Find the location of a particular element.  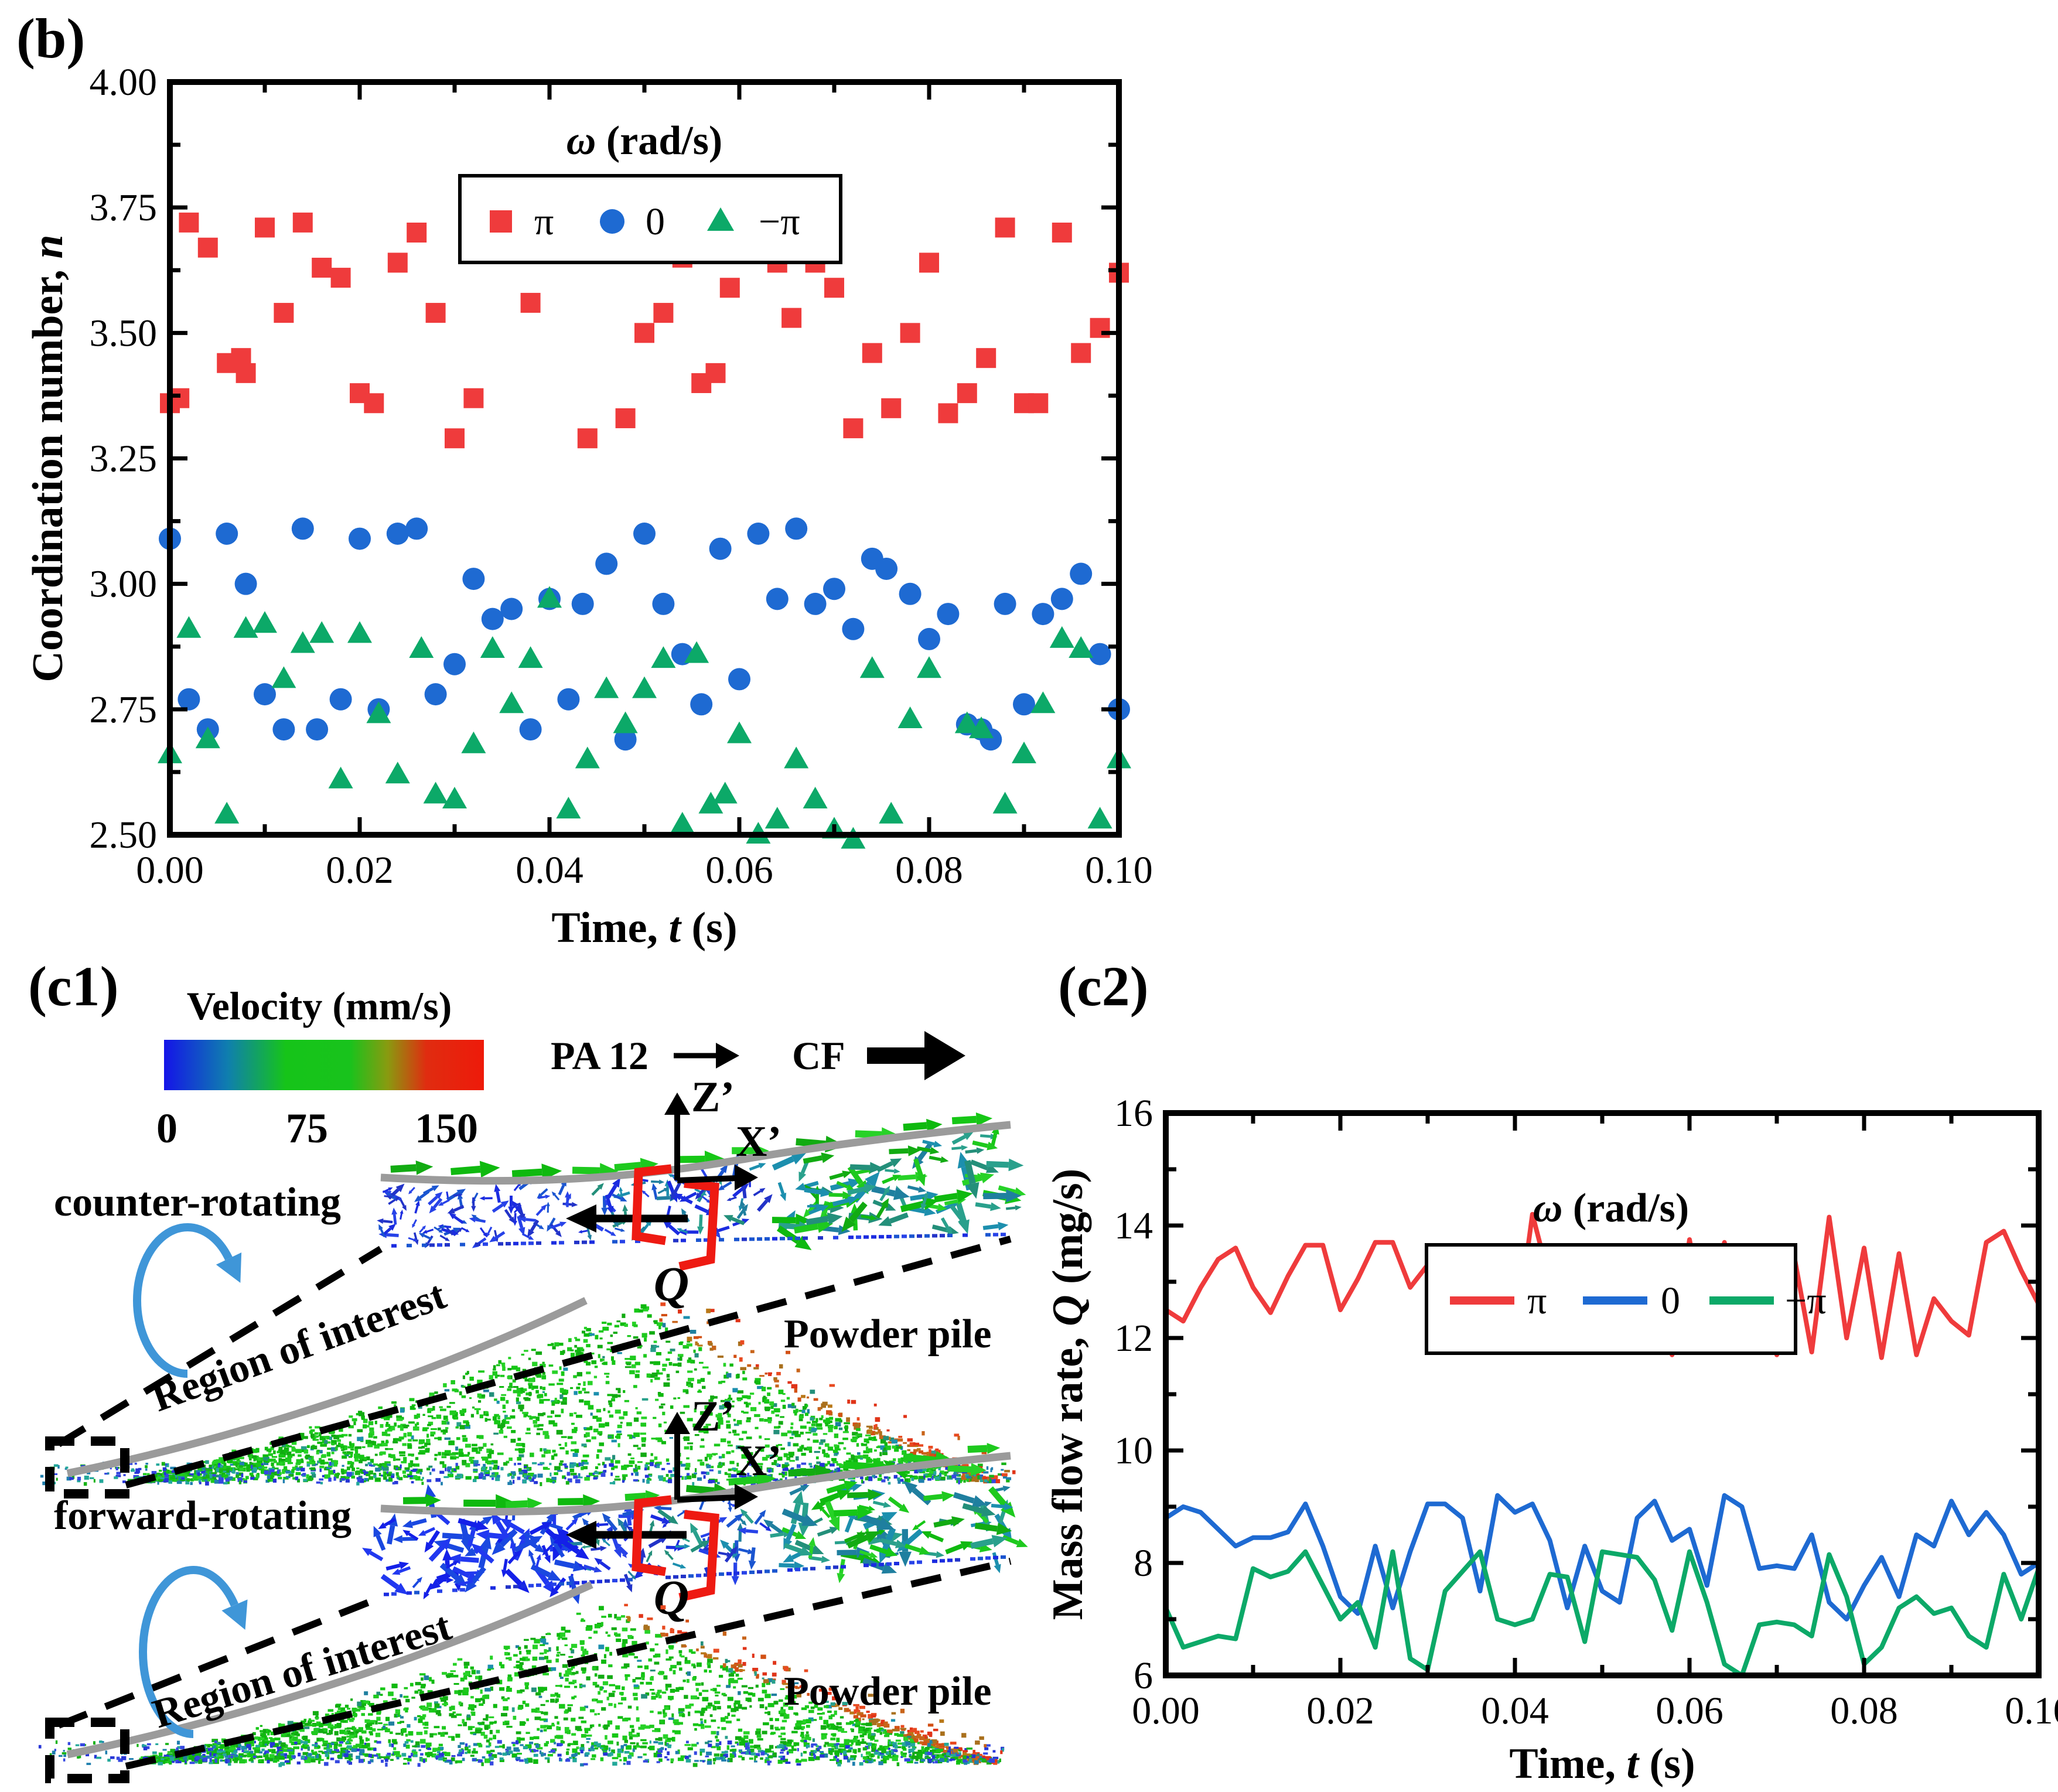

svg-text: Time, t (s) is located at coordinates (644, 928).